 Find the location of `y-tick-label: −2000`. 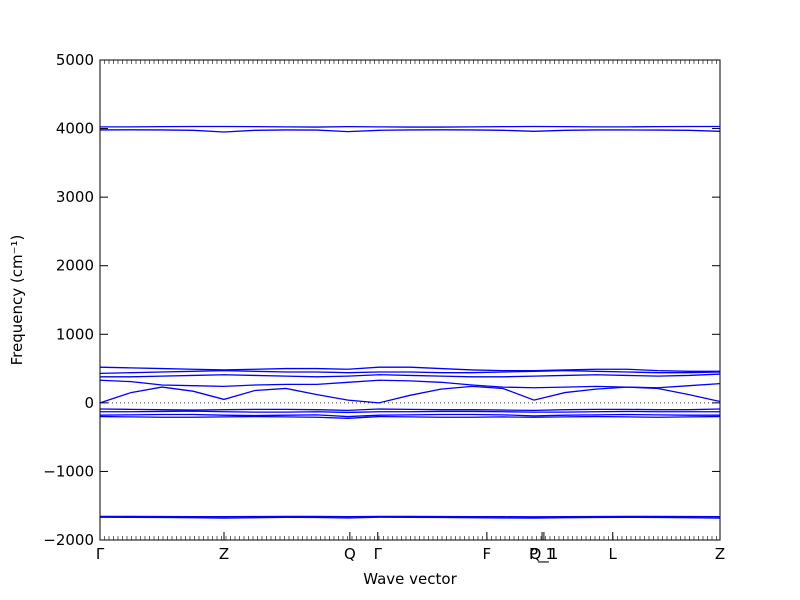

y-tick-label: −2000 is located at coordinates (68, 540).